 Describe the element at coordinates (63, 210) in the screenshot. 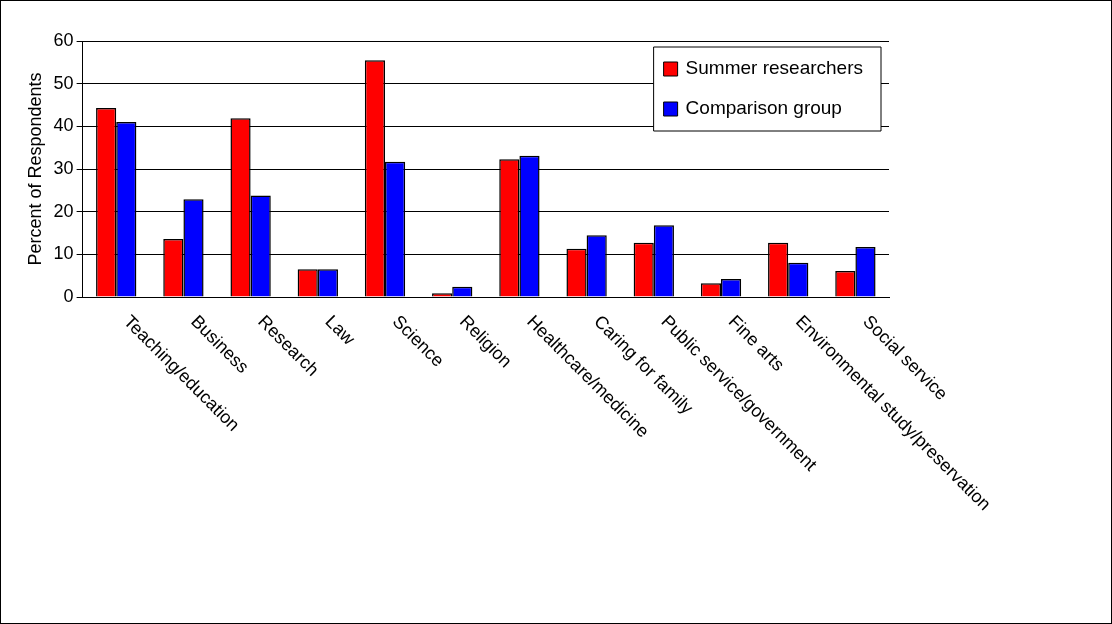

I see `y-tick-label: 20` at that location.